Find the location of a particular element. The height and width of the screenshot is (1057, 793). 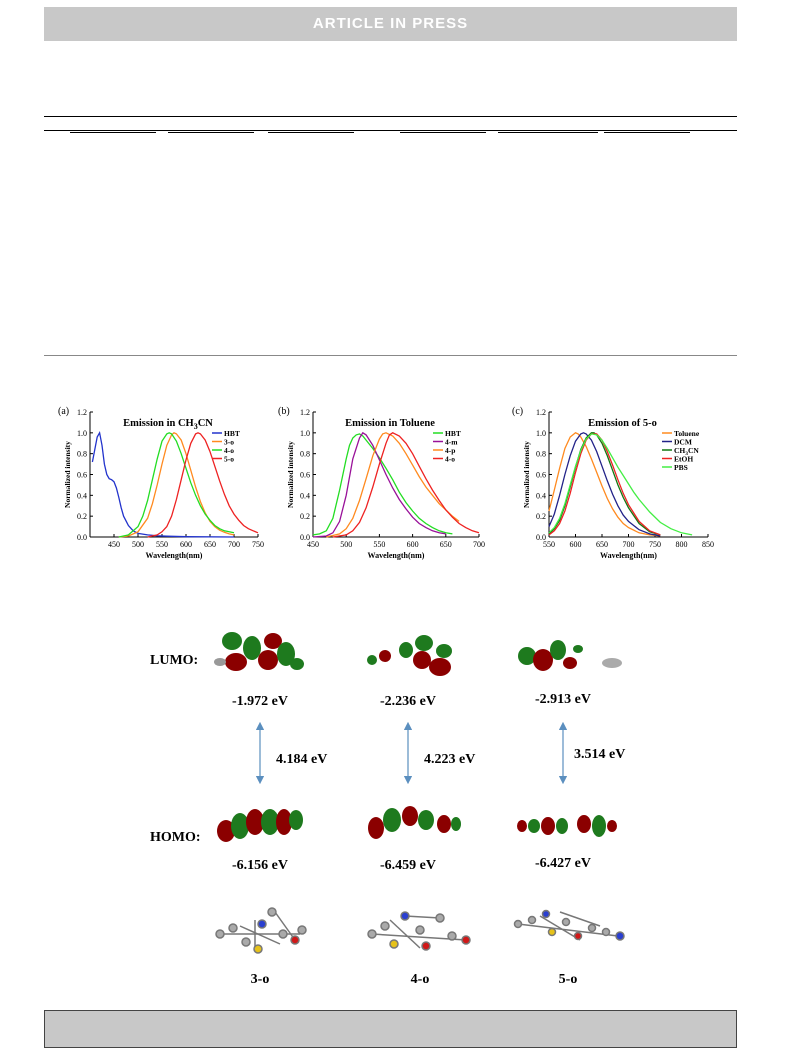

homo-energy-3-o: -6.156 eV is located at coordinates (260, 865).